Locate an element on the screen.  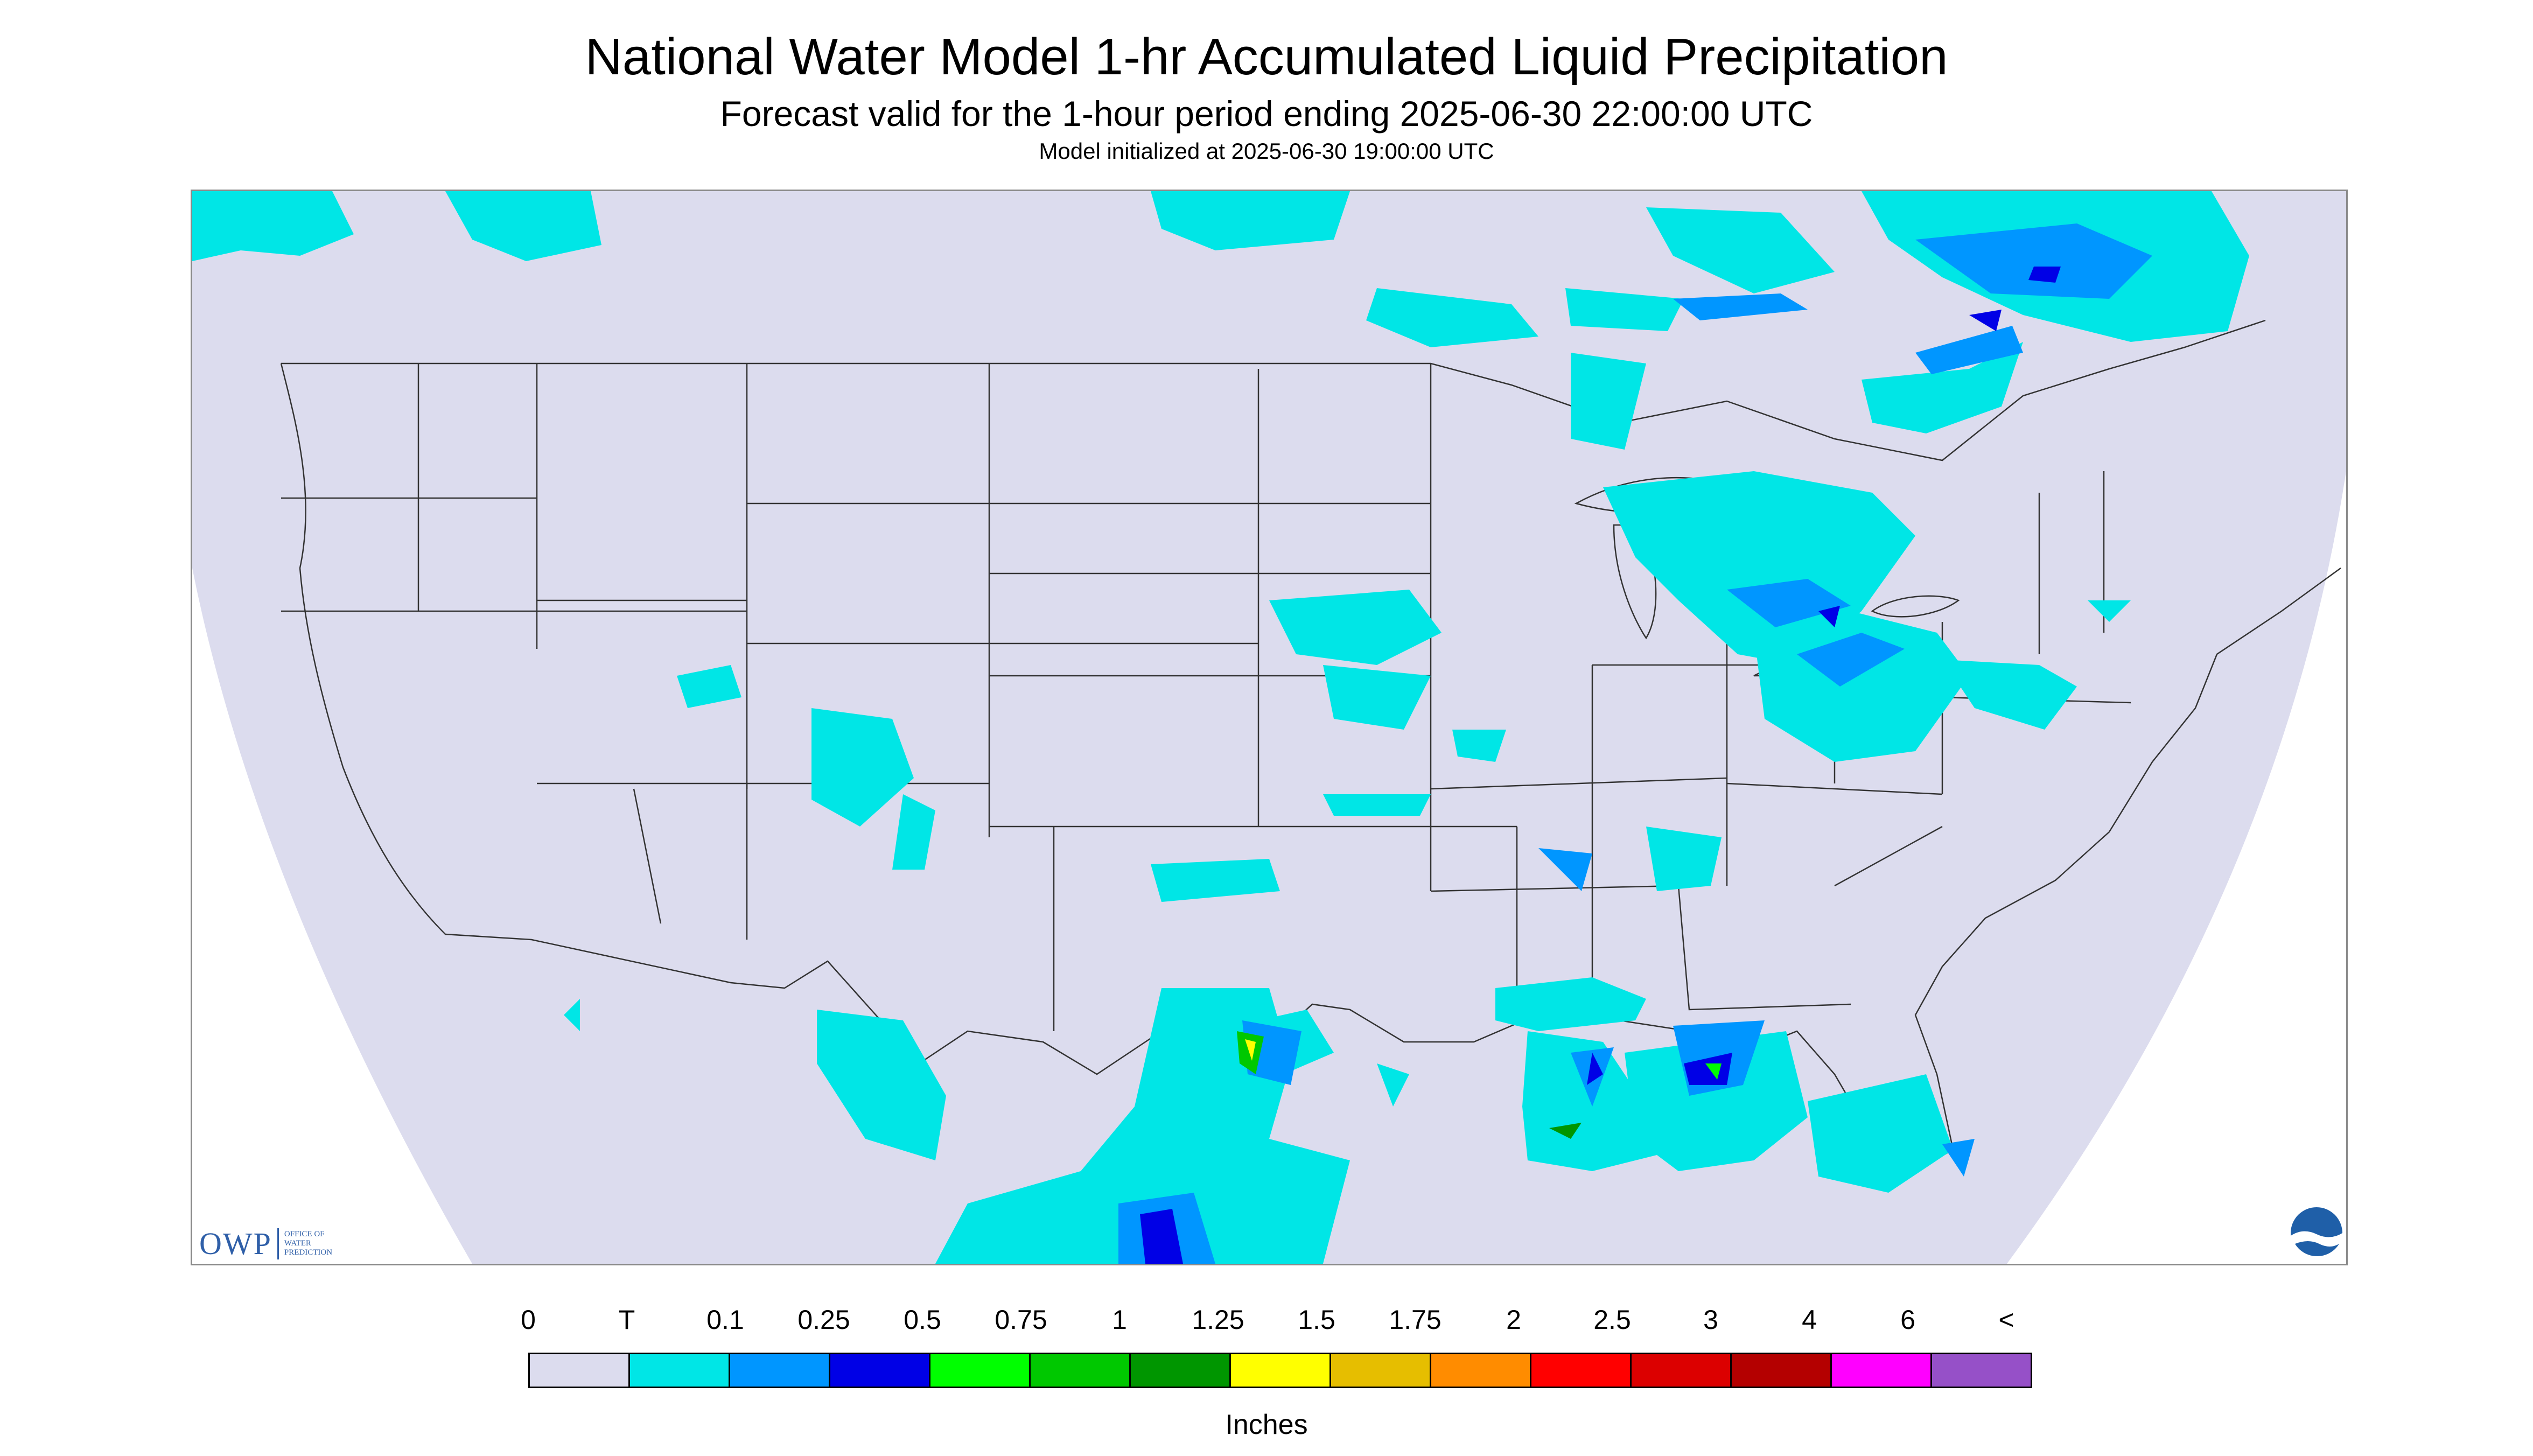
legend-label: 1.25 is located at coordinates (1218, 1320).